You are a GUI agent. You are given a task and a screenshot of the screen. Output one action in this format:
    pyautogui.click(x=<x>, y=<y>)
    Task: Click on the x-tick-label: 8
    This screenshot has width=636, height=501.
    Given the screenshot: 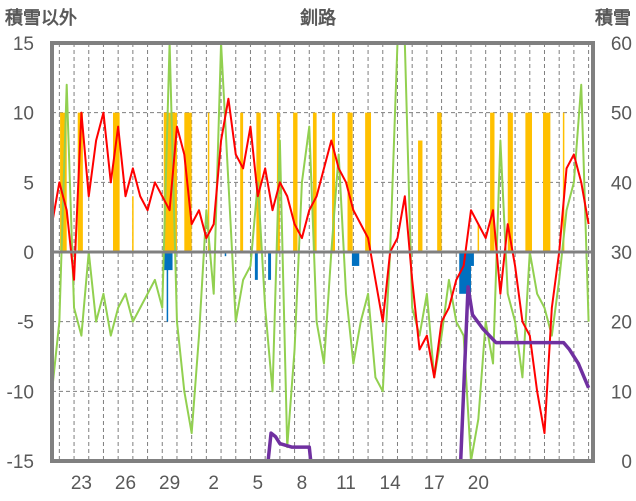 What is the action you would take?
    pyautogui.click(x=302, y=483)
    